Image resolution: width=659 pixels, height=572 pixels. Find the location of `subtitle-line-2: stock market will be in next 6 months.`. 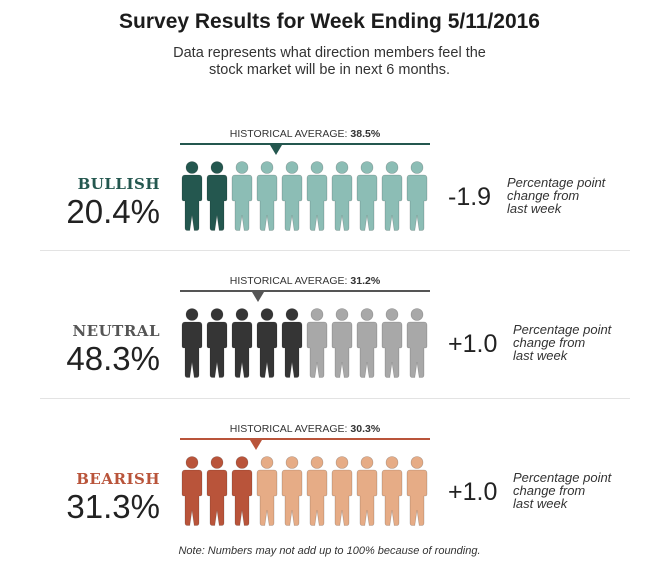

subtitle-line-2: stock market will be in next 6 months. is located at coordinates (329, 70).